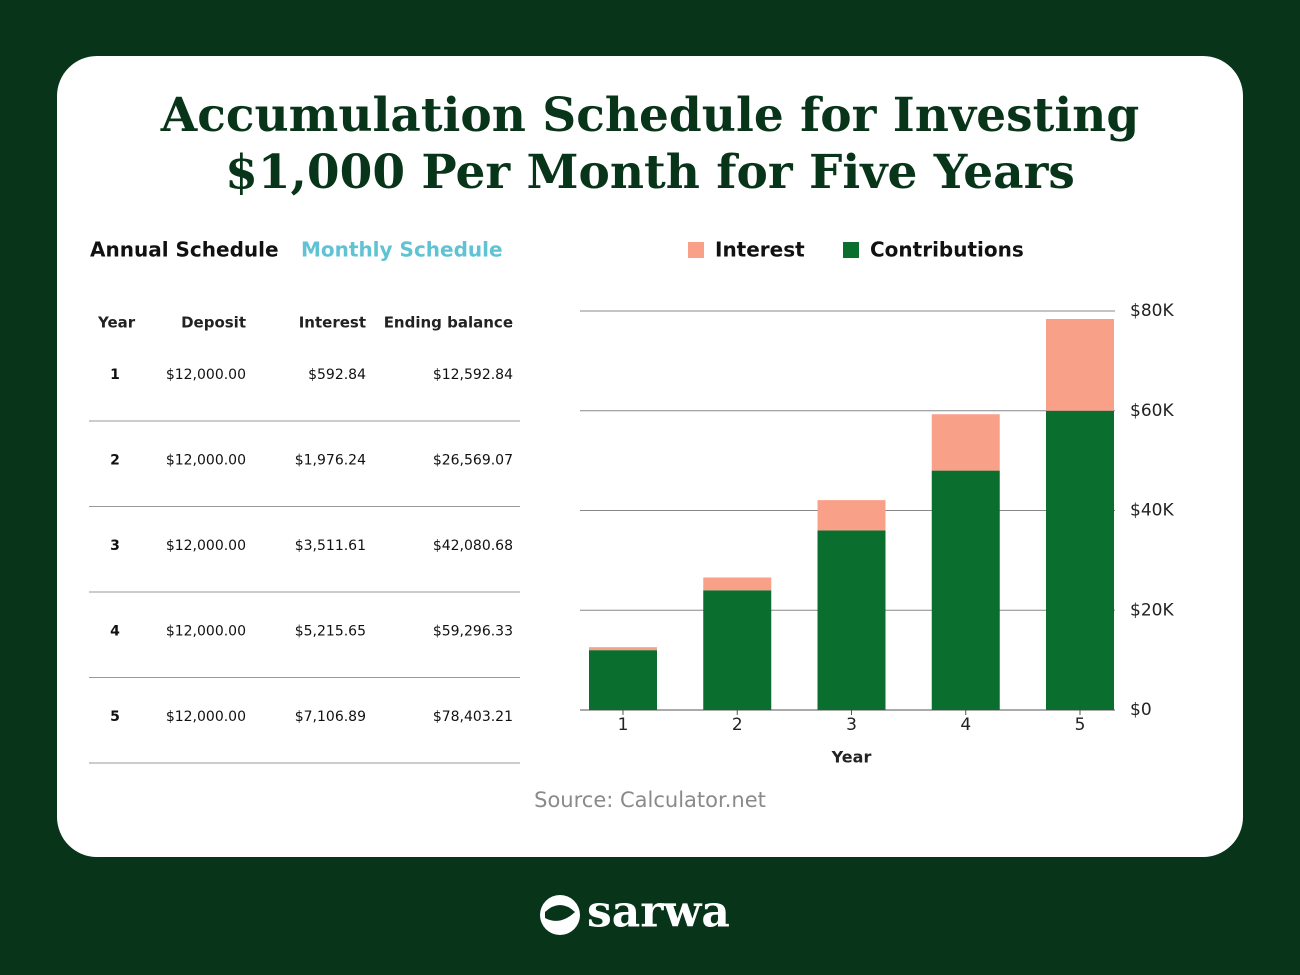  I want to click on table-cell: $78,403.21, so click(473, 717).